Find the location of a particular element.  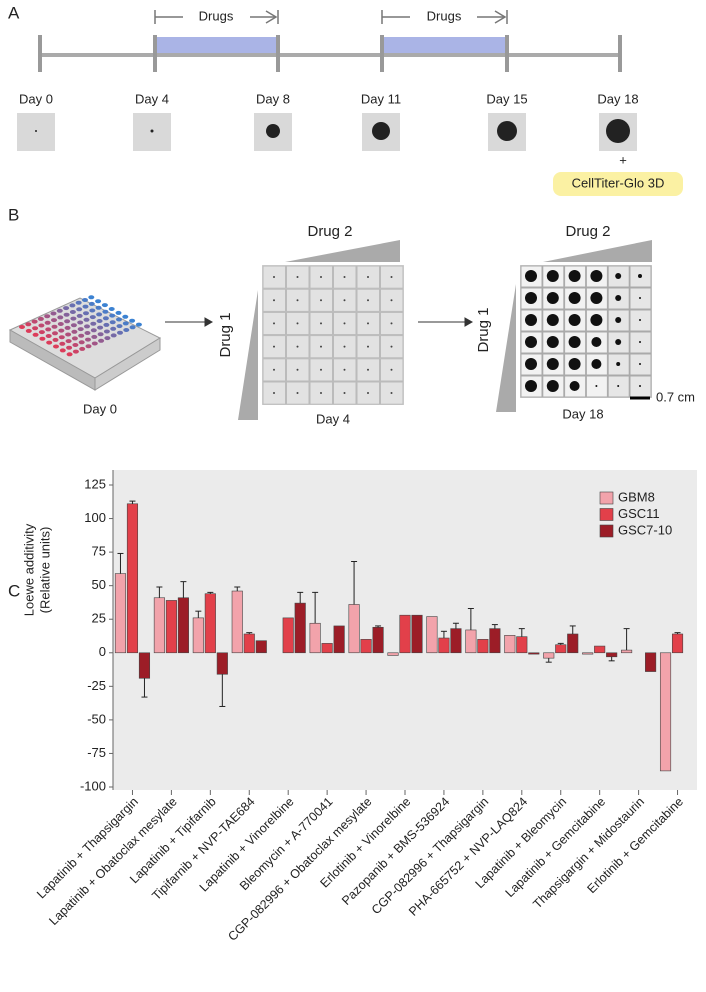

assay-label: CellTiter-Glo 3D is located at coordinates (618, 182).